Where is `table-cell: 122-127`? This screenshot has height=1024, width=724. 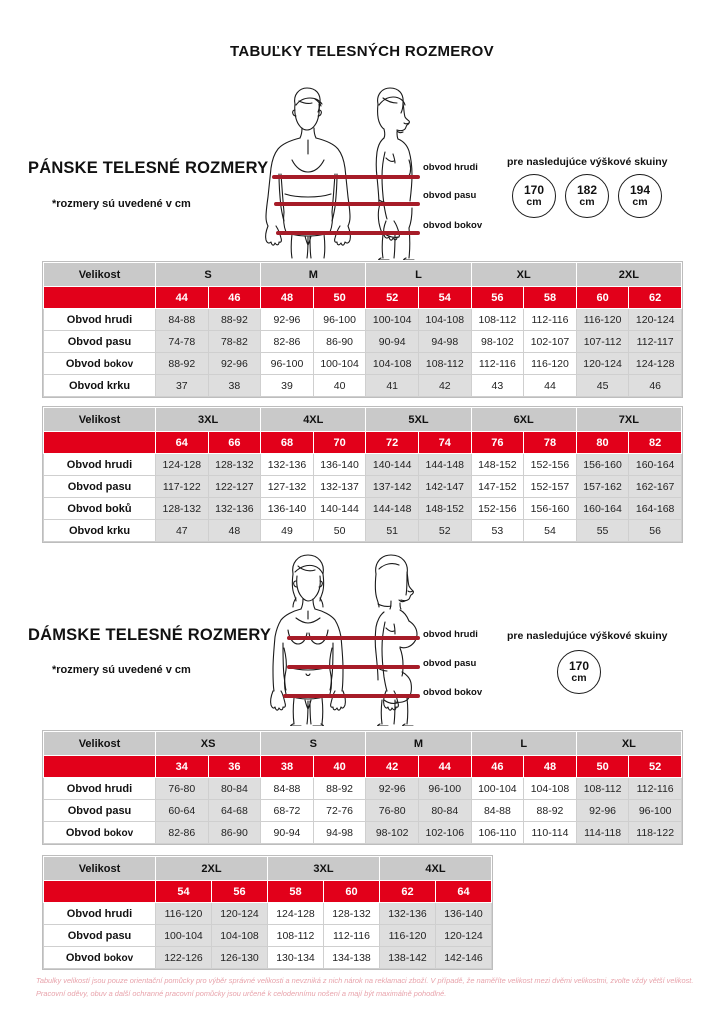
table-cell: 122-127 is located at coordinates (234, 486).